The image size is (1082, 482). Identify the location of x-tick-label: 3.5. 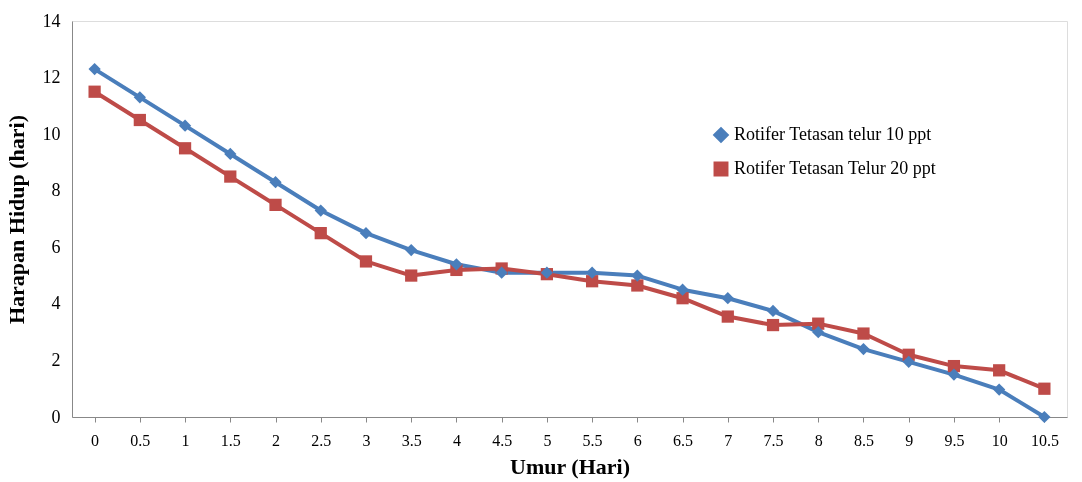
(411, 440).